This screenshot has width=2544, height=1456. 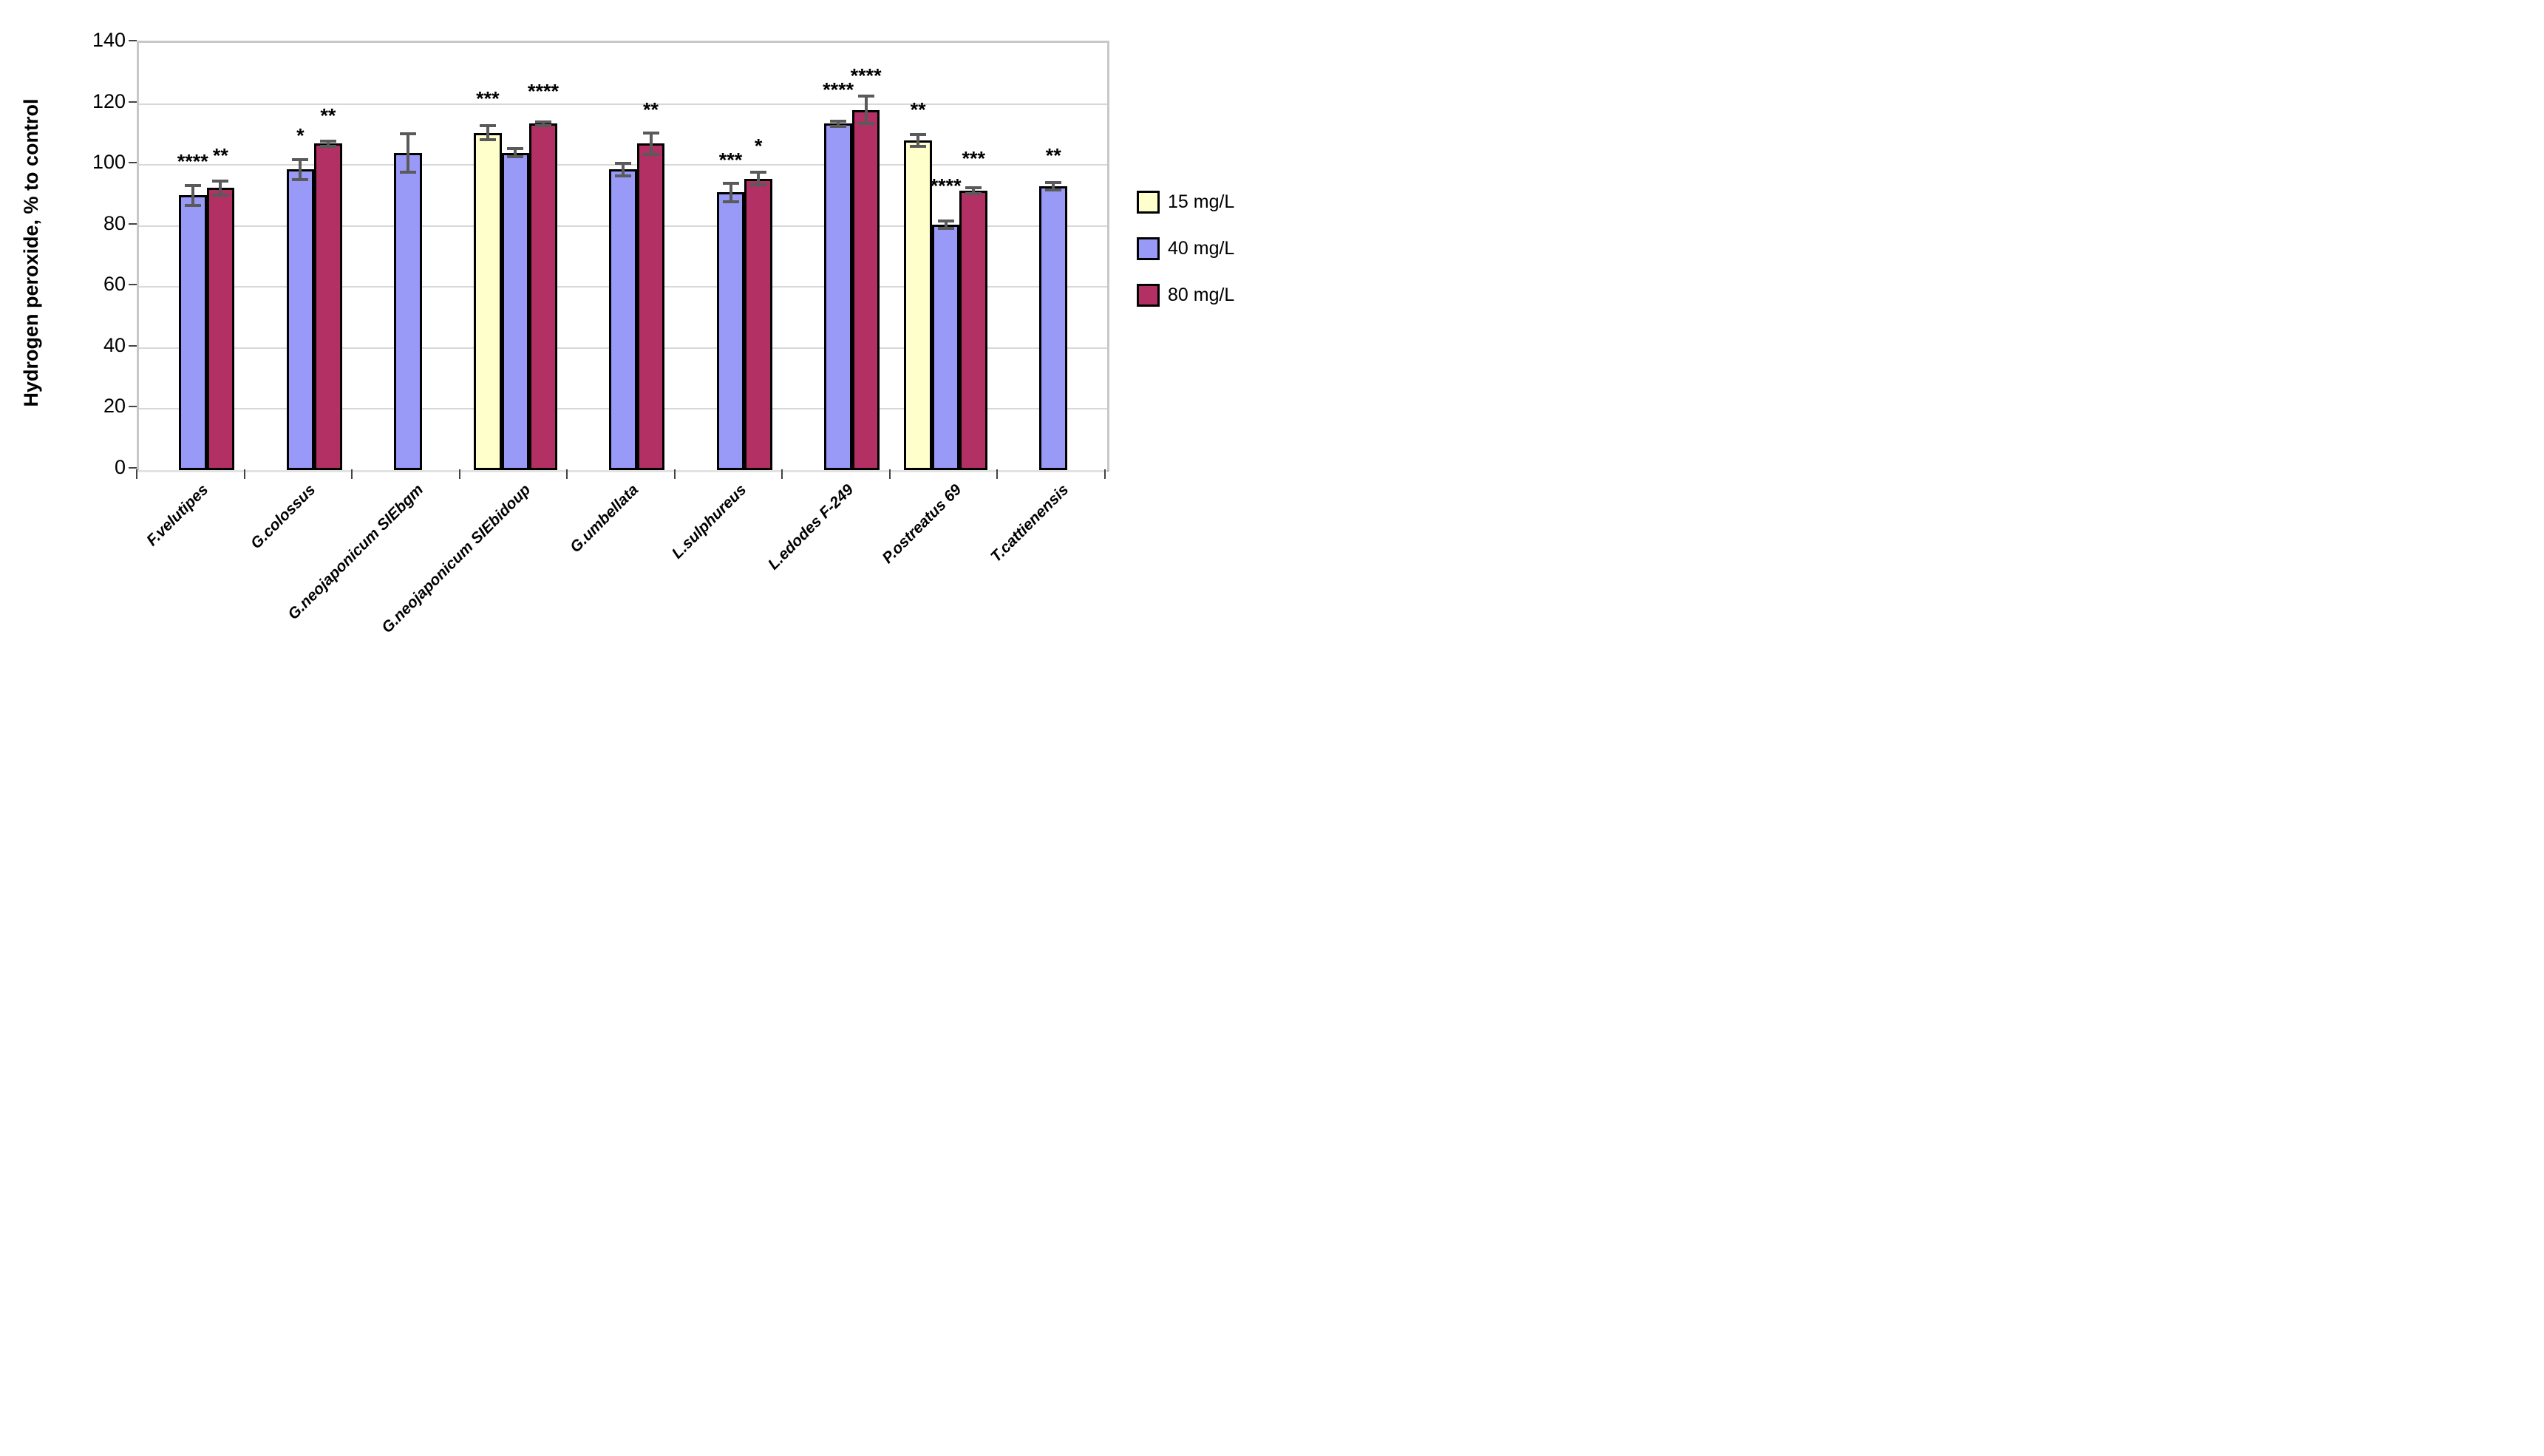 I want to click on y-tick-label: 20, so click(x=114, y=407).